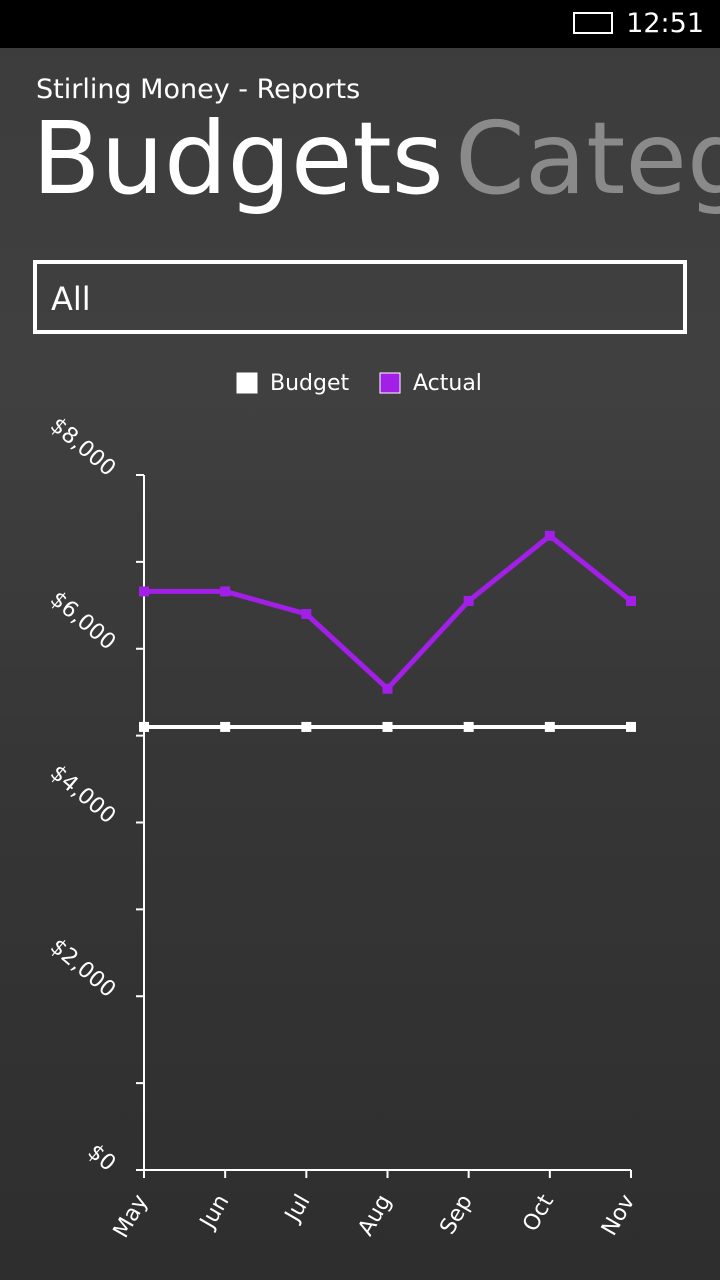 This screenshot has width=720, height=1280. Describe the element at coordinates (238, 158) in the screenshot. I see `pivot-header: Budgets` at that location.